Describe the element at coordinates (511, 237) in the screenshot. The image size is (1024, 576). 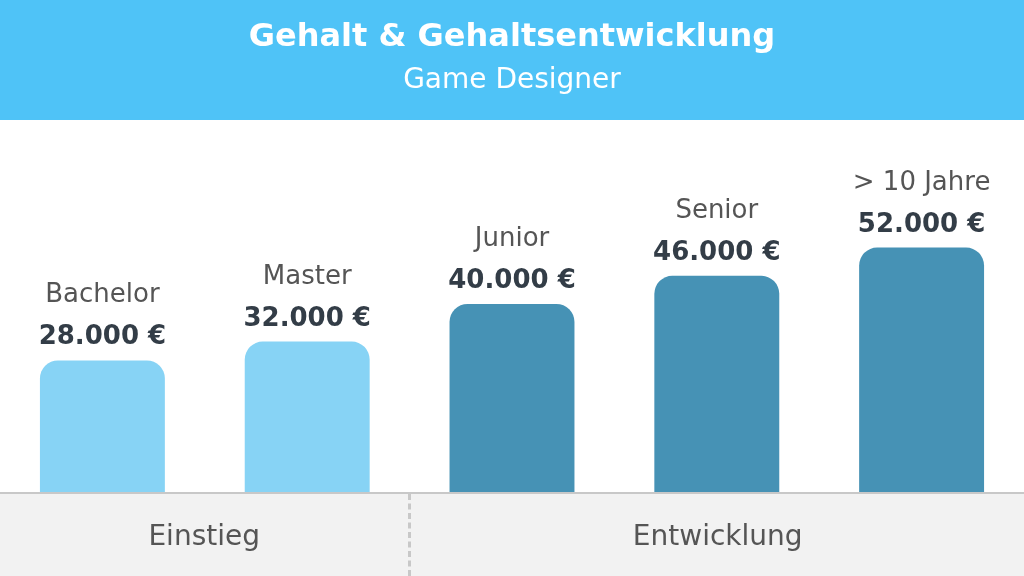
I see `x-tick-label: Junior` at that location.